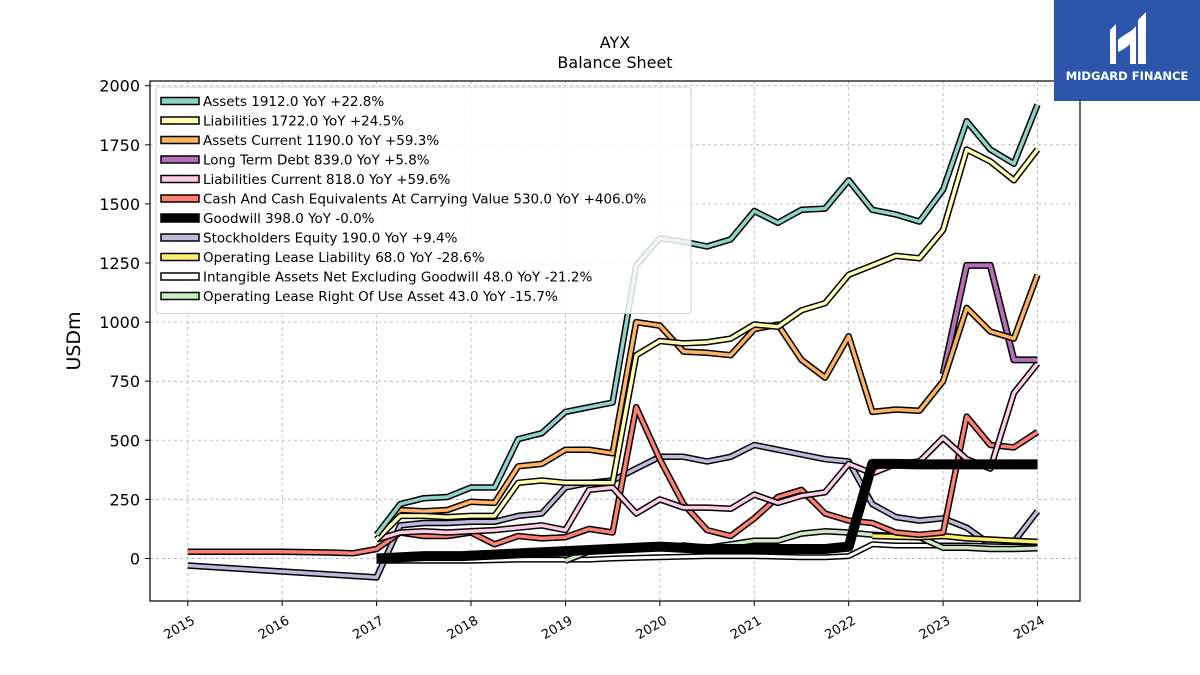  What do you see at coordinates (841, 628) in the screenshot?
I see `x-tick-label: 2022` at bounding box center [841, 628].